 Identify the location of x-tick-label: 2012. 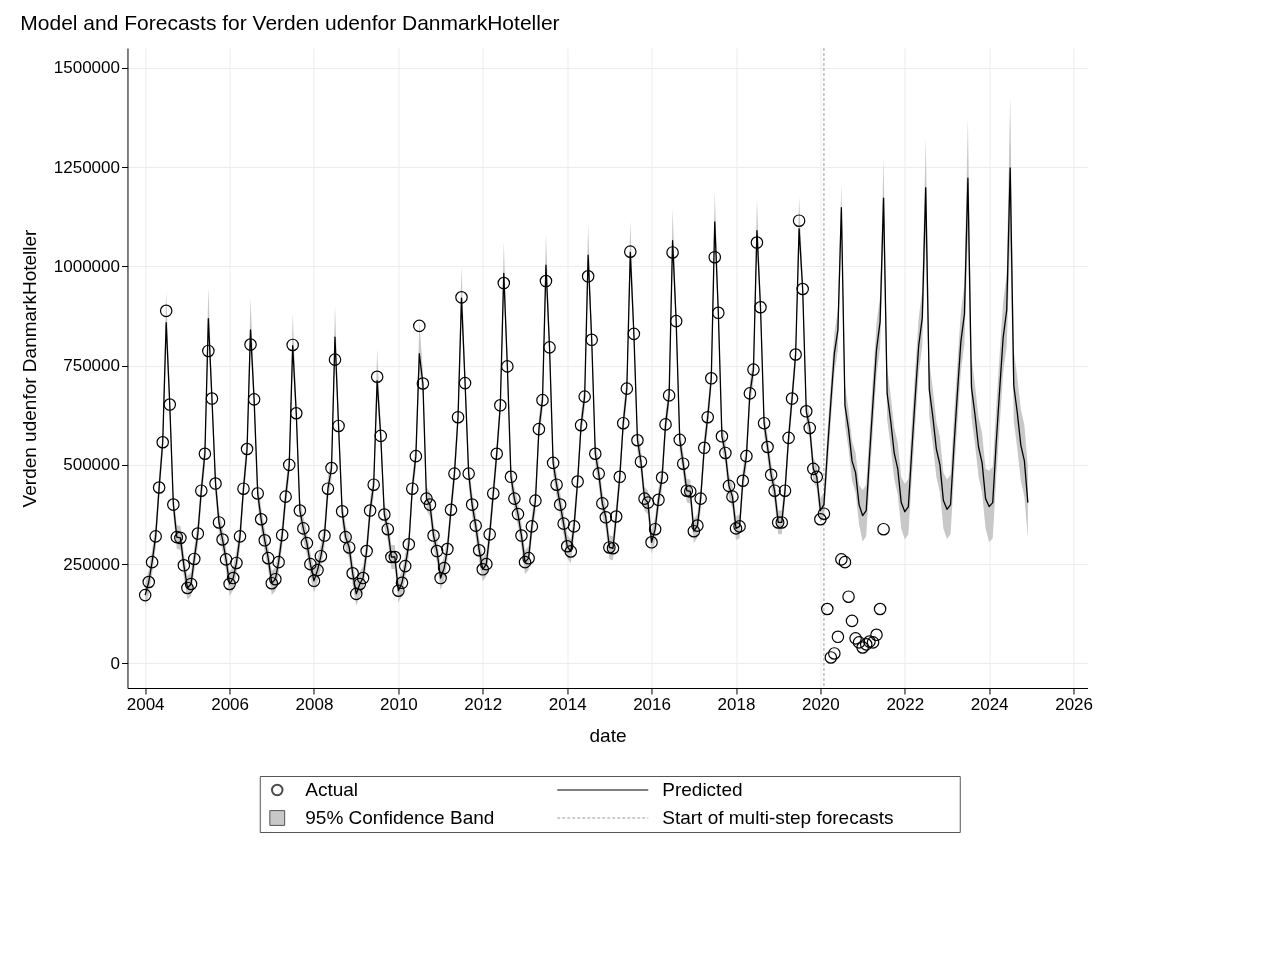
(483, 704).